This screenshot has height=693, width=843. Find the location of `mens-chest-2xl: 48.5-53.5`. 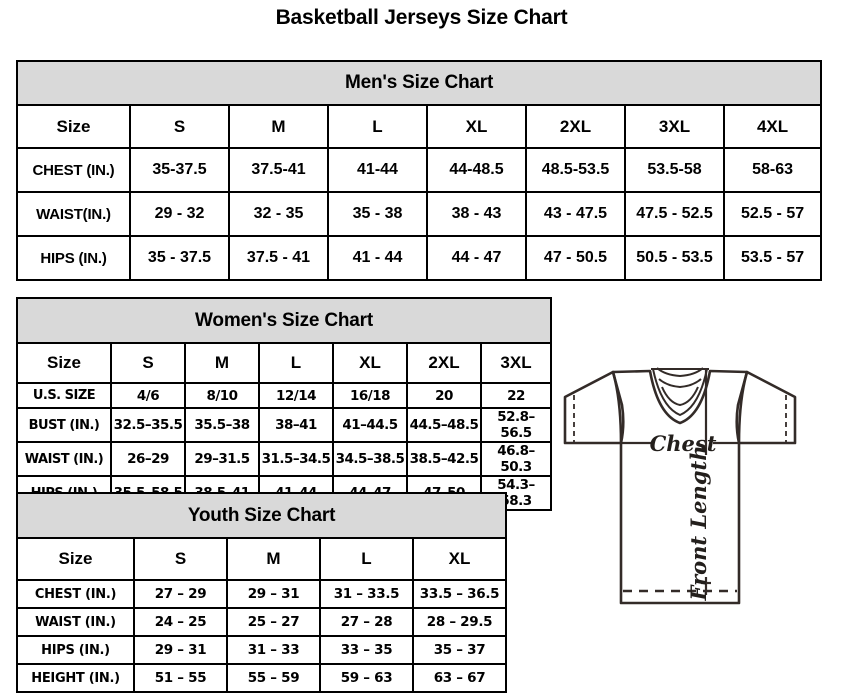

mens-chest-2xl: 48.5-53.5 is located at coordinates (575, 170).